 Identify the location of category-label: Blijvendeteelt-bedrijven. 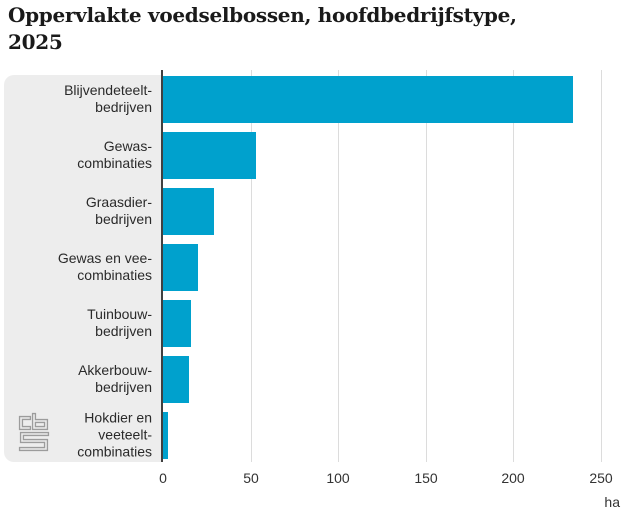
(108, 98).